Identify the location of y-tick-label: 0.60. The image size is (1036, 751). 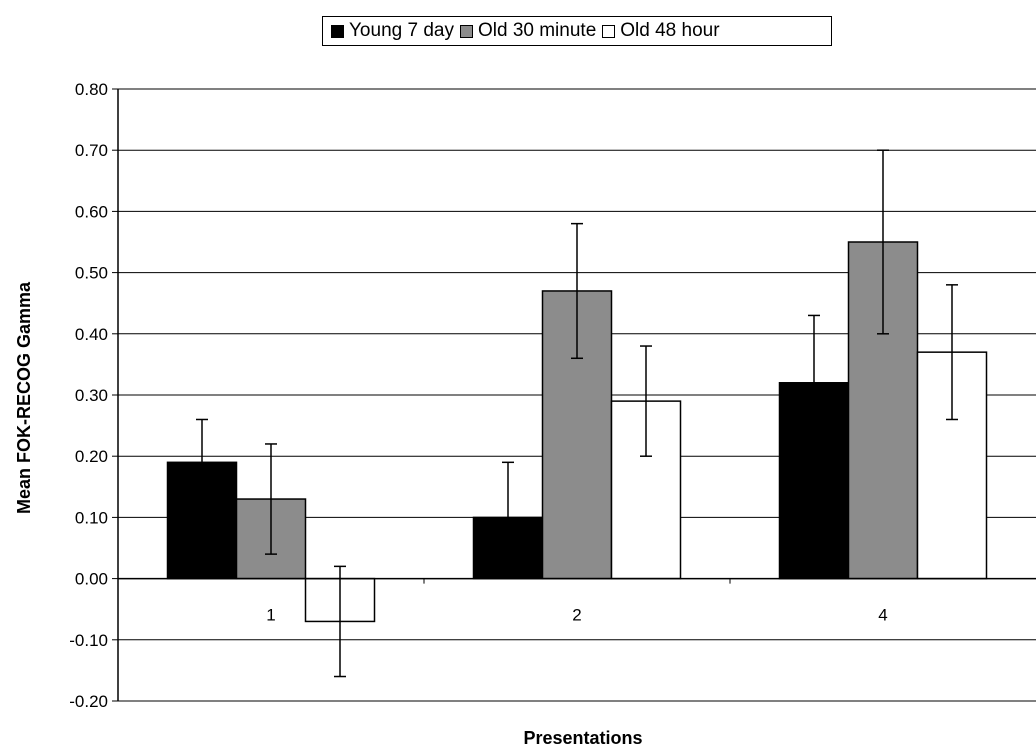
(91, 211).